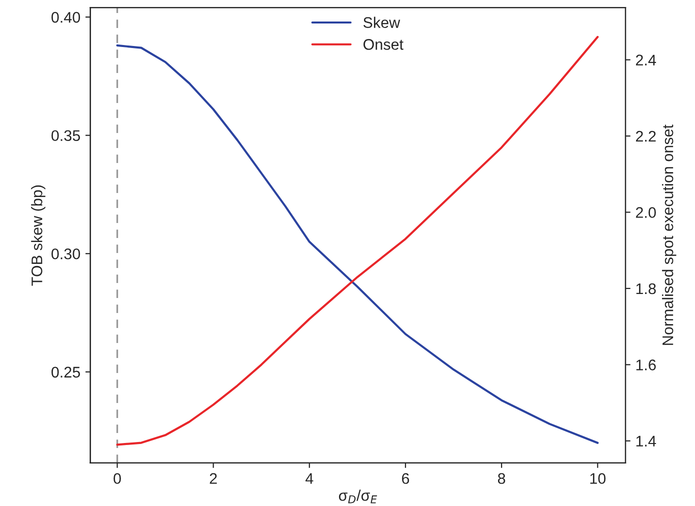  Describe the element at coordinates (646, 60) in the screenshot. I see `y2-tick-label: 2.4` at that location.